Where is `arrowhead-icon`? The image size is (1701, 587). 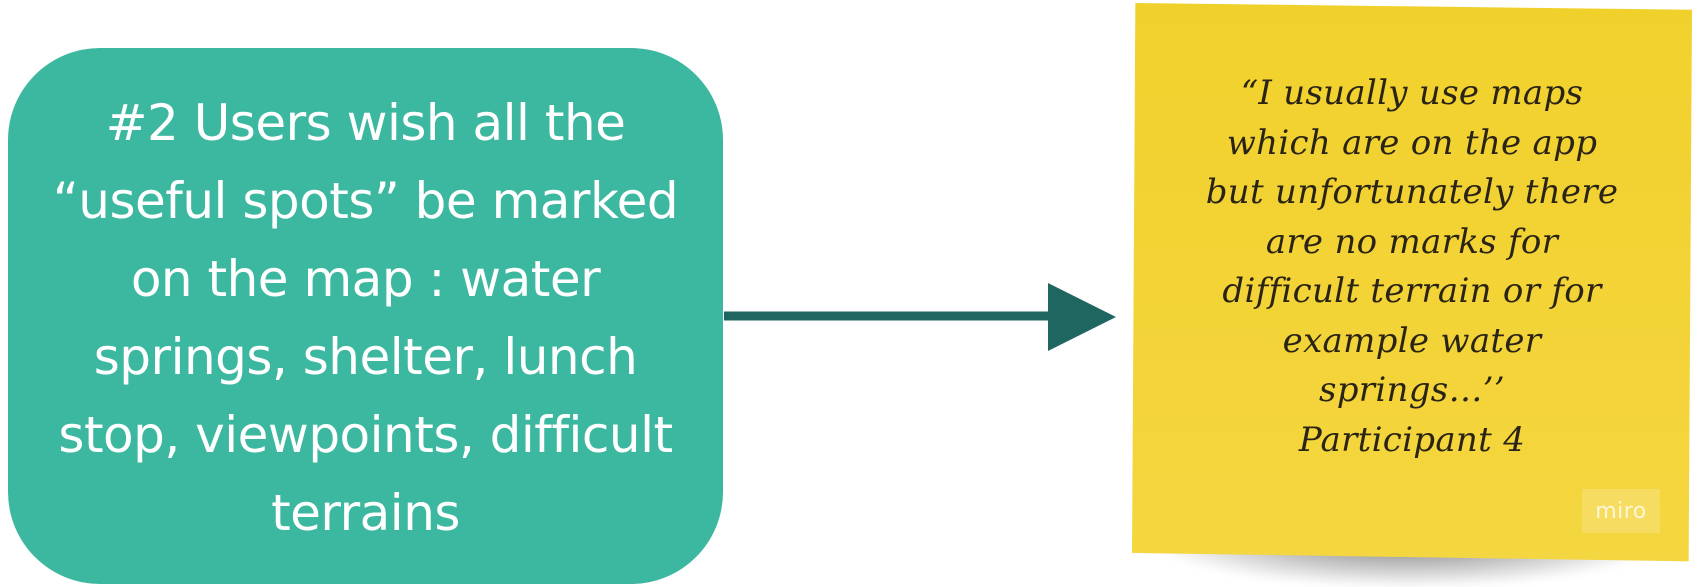
arrowhead-icon is located at coordinates (1082, 317).